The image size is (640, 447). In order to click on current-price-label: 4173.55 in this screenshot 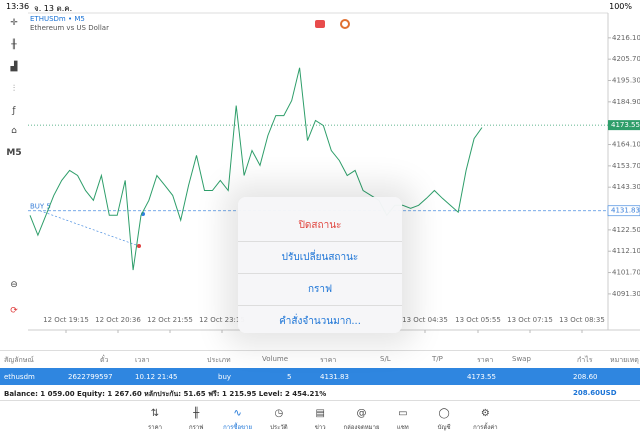, I will do `click(625, 125)`.